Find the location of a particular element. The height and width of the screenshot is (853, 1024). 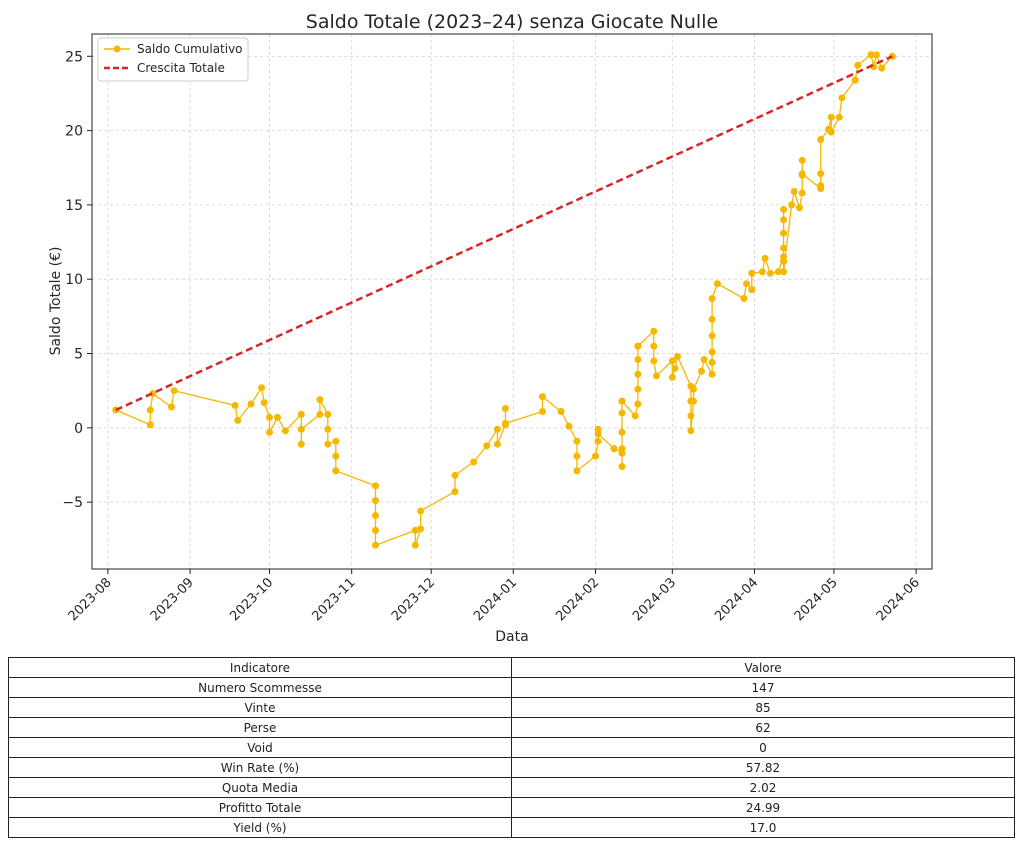

x-tick-label: 2024-04 is located at coordinates (736, 599).